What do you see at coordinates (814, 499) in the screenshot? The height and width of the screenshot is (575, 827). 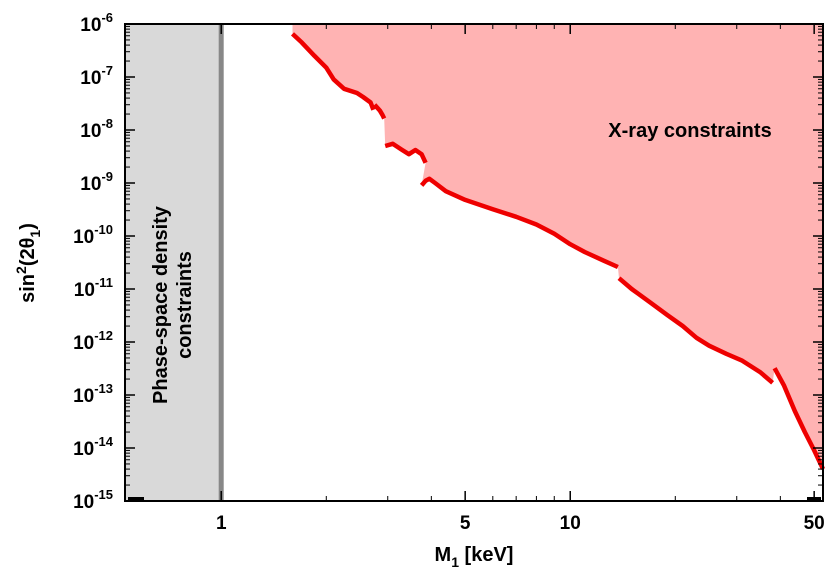 I see `x-axis-end-mark-right` at bounding box center [814, 499].